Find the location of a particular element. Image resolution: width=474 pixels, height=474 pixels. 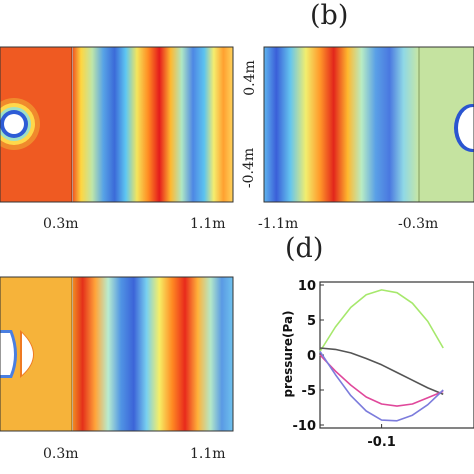

panel-b-ytick-0: 0.4m is located at coordinates (250, 78).